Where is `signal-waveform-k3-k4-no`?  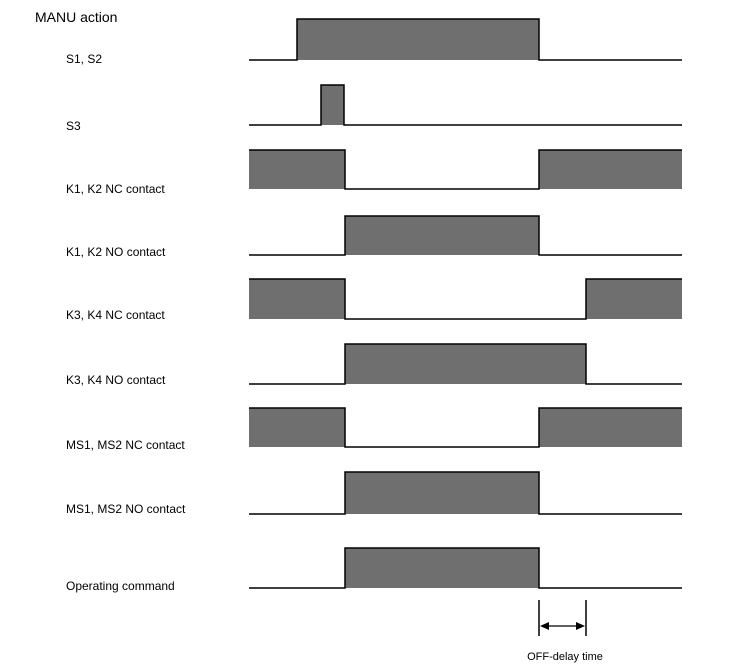
signal-waveform-k3-k4-no is located at coordinates (465, 364).